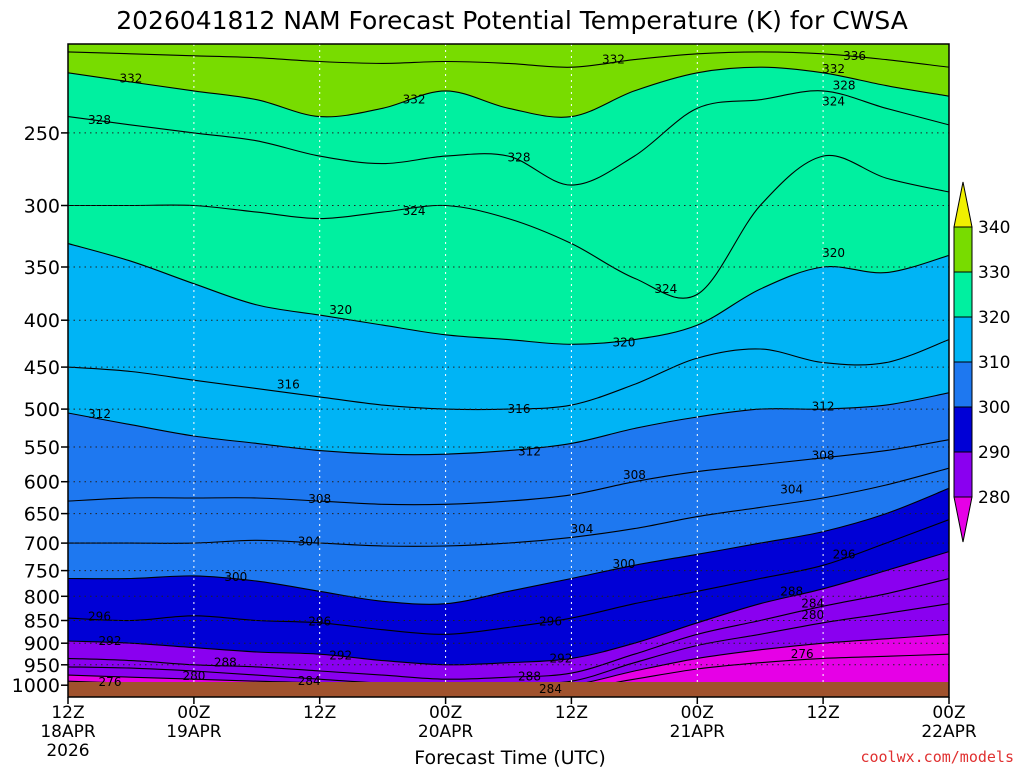 The image size is (1024, 768). Describe the element at coordinates (509, 757) in the screenshot. I see `x-axis-label: Forecast Time (UTC)` at that location.